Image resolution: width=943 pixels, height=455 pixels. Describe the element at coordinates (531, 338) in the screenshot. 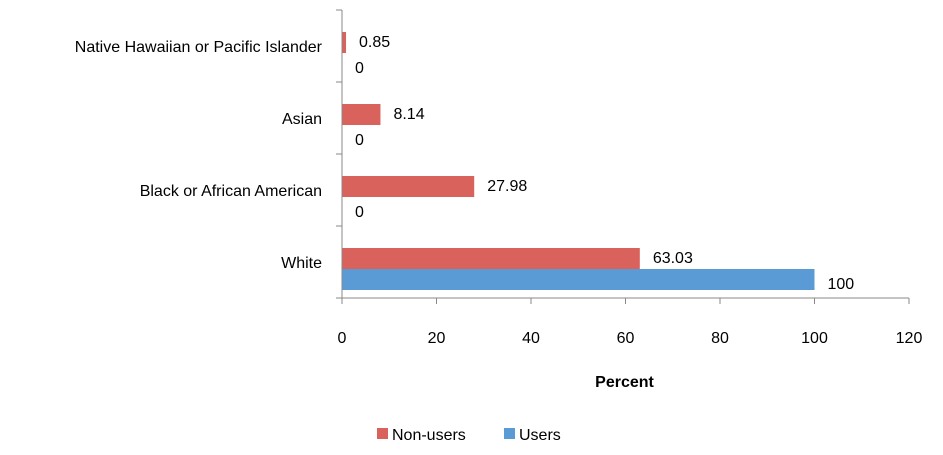

I see `x-tick-label: 40` at that location.